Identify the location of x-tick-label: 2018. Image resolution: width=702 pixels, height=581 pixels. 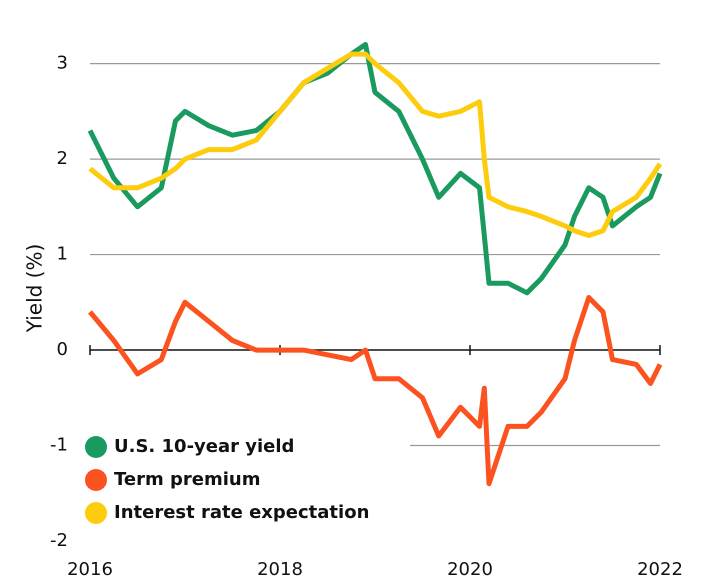
(280, 569).